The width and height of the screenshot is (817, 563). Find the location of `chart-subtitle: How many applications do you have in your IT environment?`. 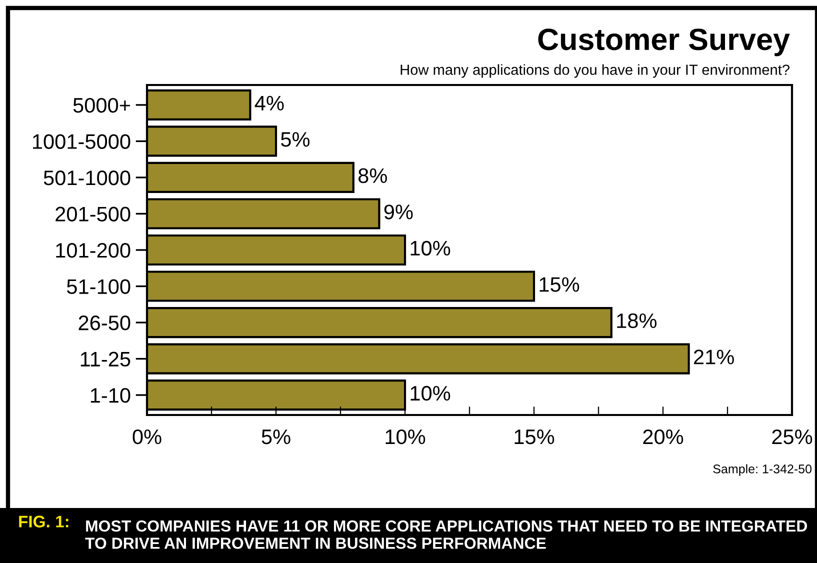

chart-subtitle: How many applications do you have in your IT environment? is located at coordinates (595, 71).